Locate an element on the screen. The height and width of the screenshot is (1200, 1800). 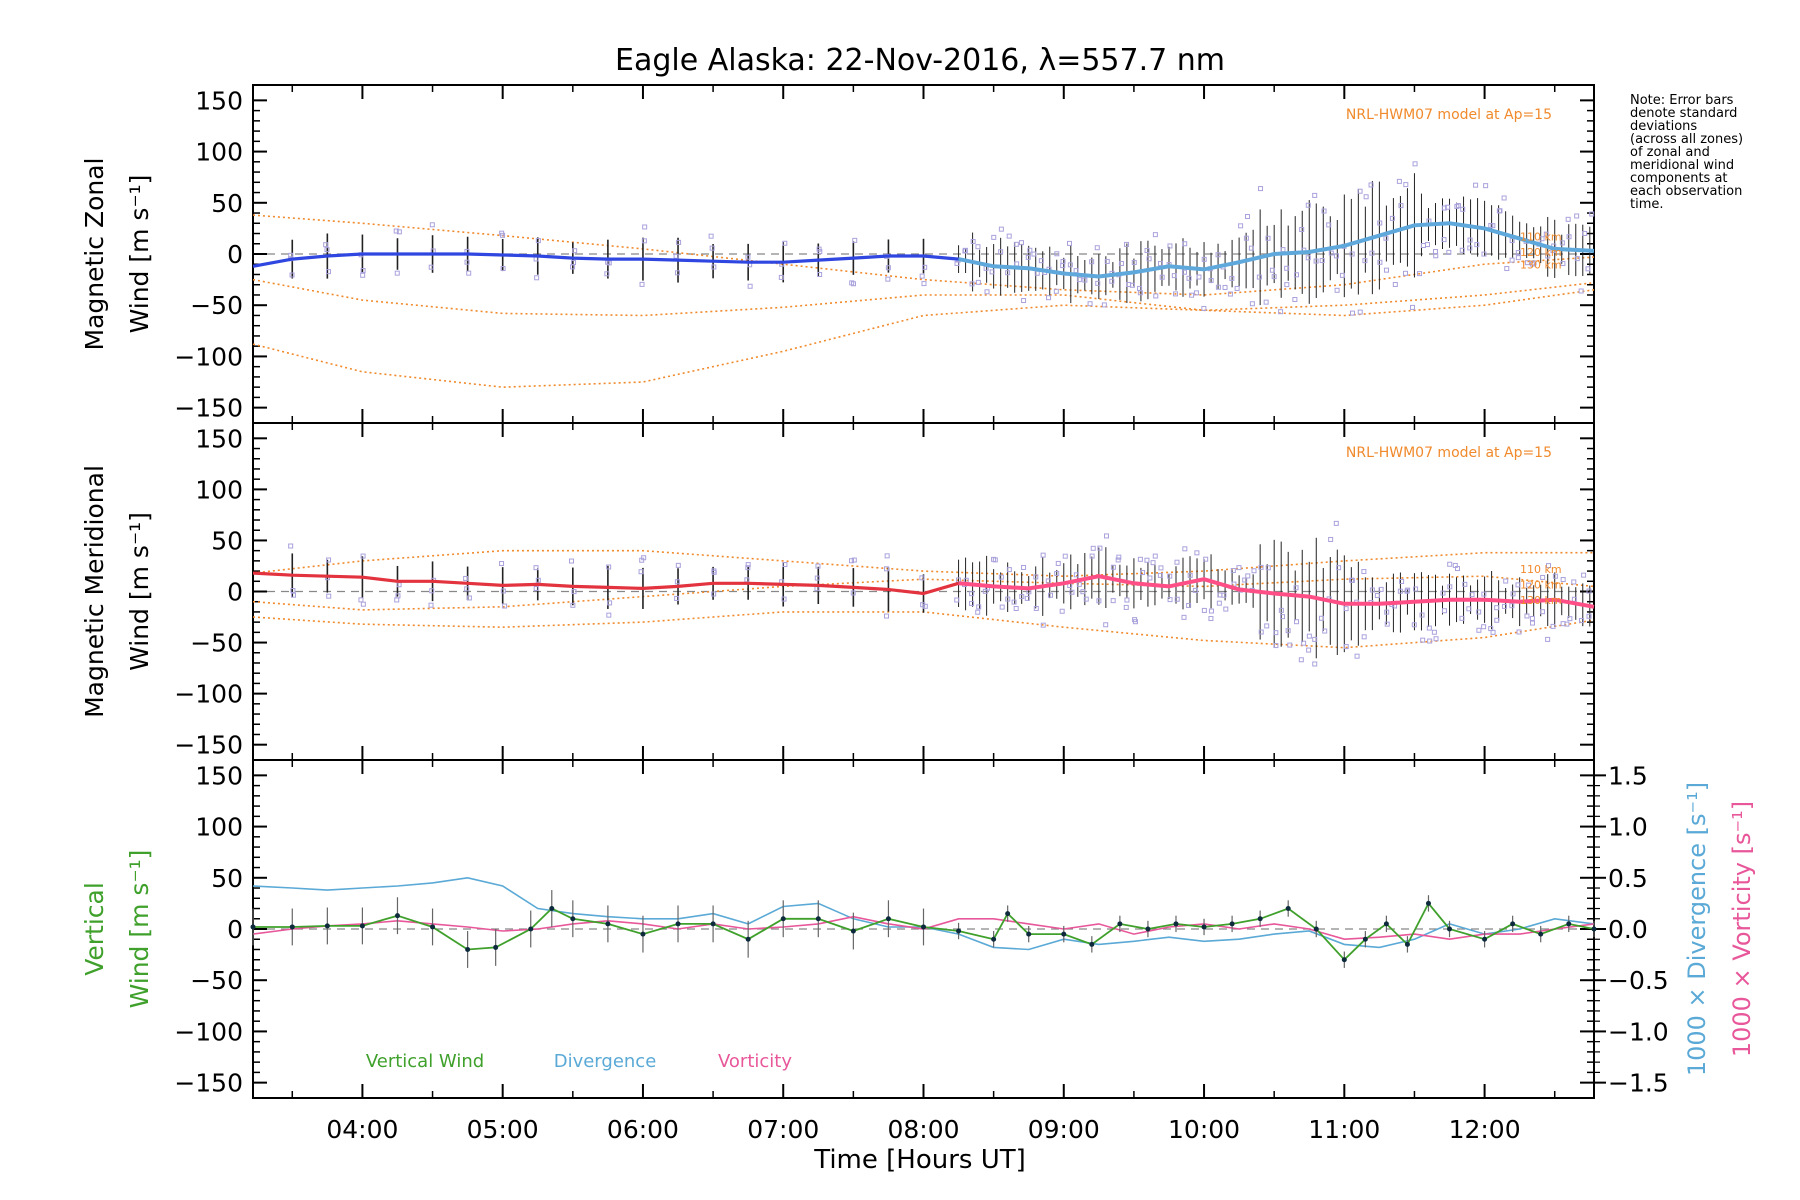
right-tick-label: −1.0 is located at coordinates (1638, 1031).